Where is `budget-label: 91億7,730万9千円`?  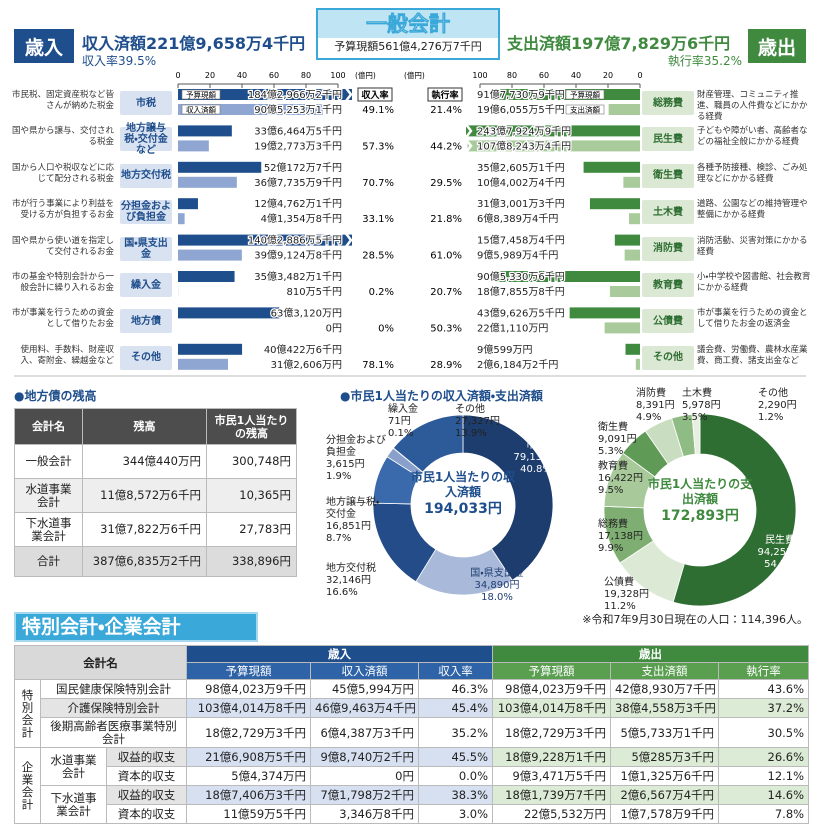
budget-label: 91億7,730万9千円 is located at coordinates (521, 94).